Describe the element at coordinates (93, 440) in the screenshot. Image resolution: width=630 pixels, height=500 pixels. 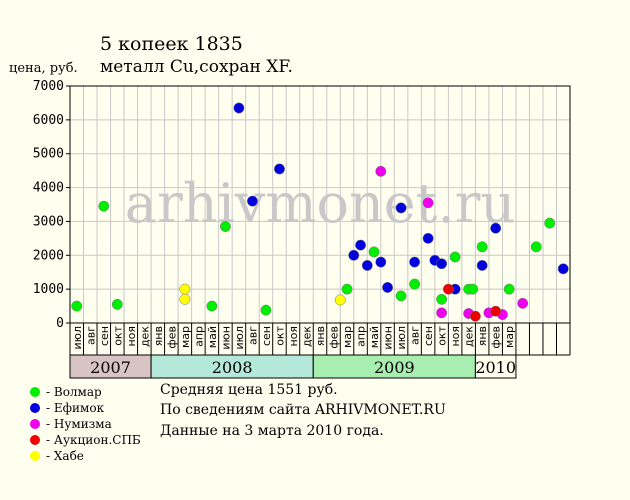
I see `legend-label: - Аукцион.СПБ` at that location.